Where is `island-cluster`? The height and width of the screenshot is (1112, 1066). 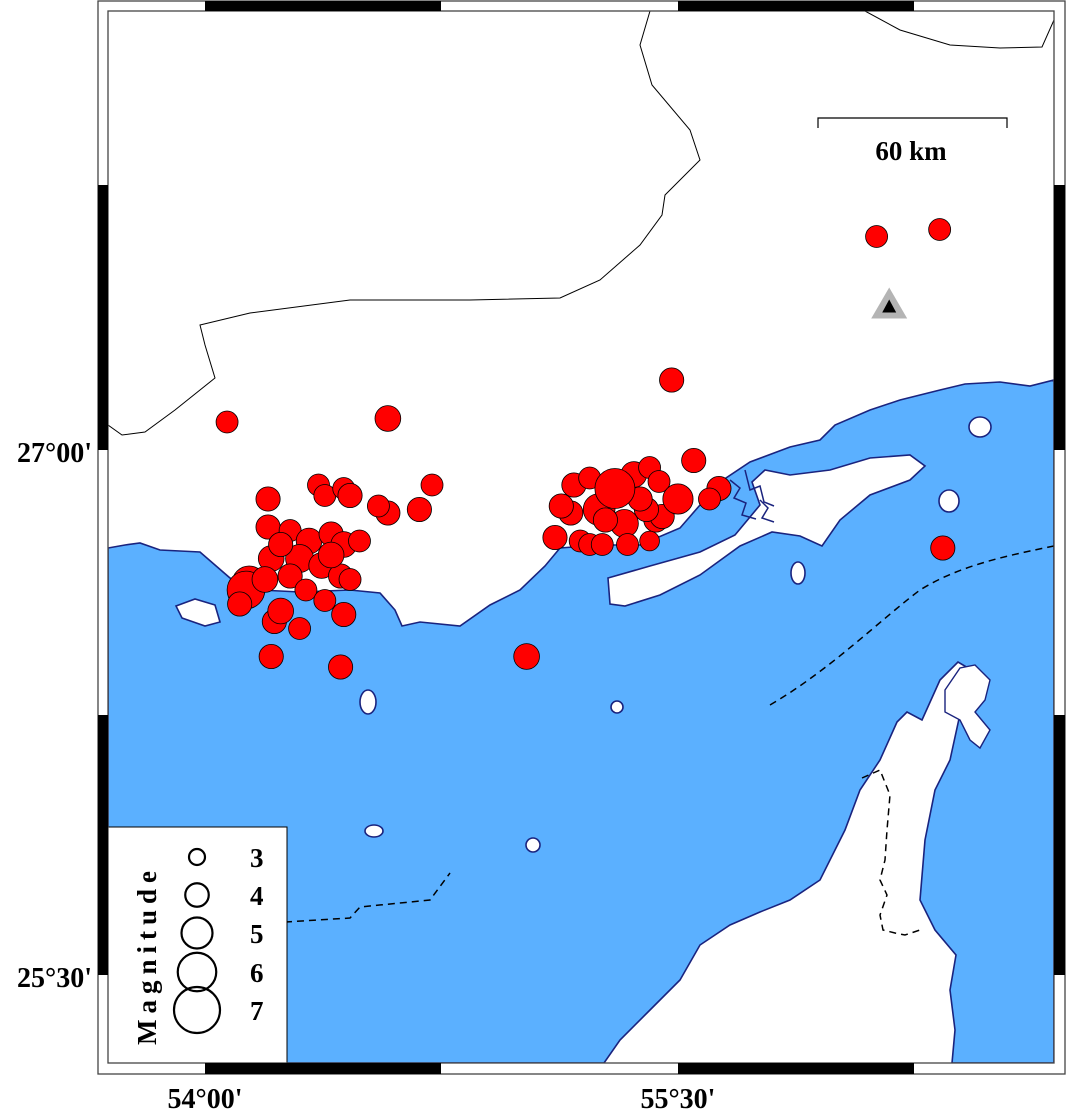 island-cluster is located at coordinates (967, 707).